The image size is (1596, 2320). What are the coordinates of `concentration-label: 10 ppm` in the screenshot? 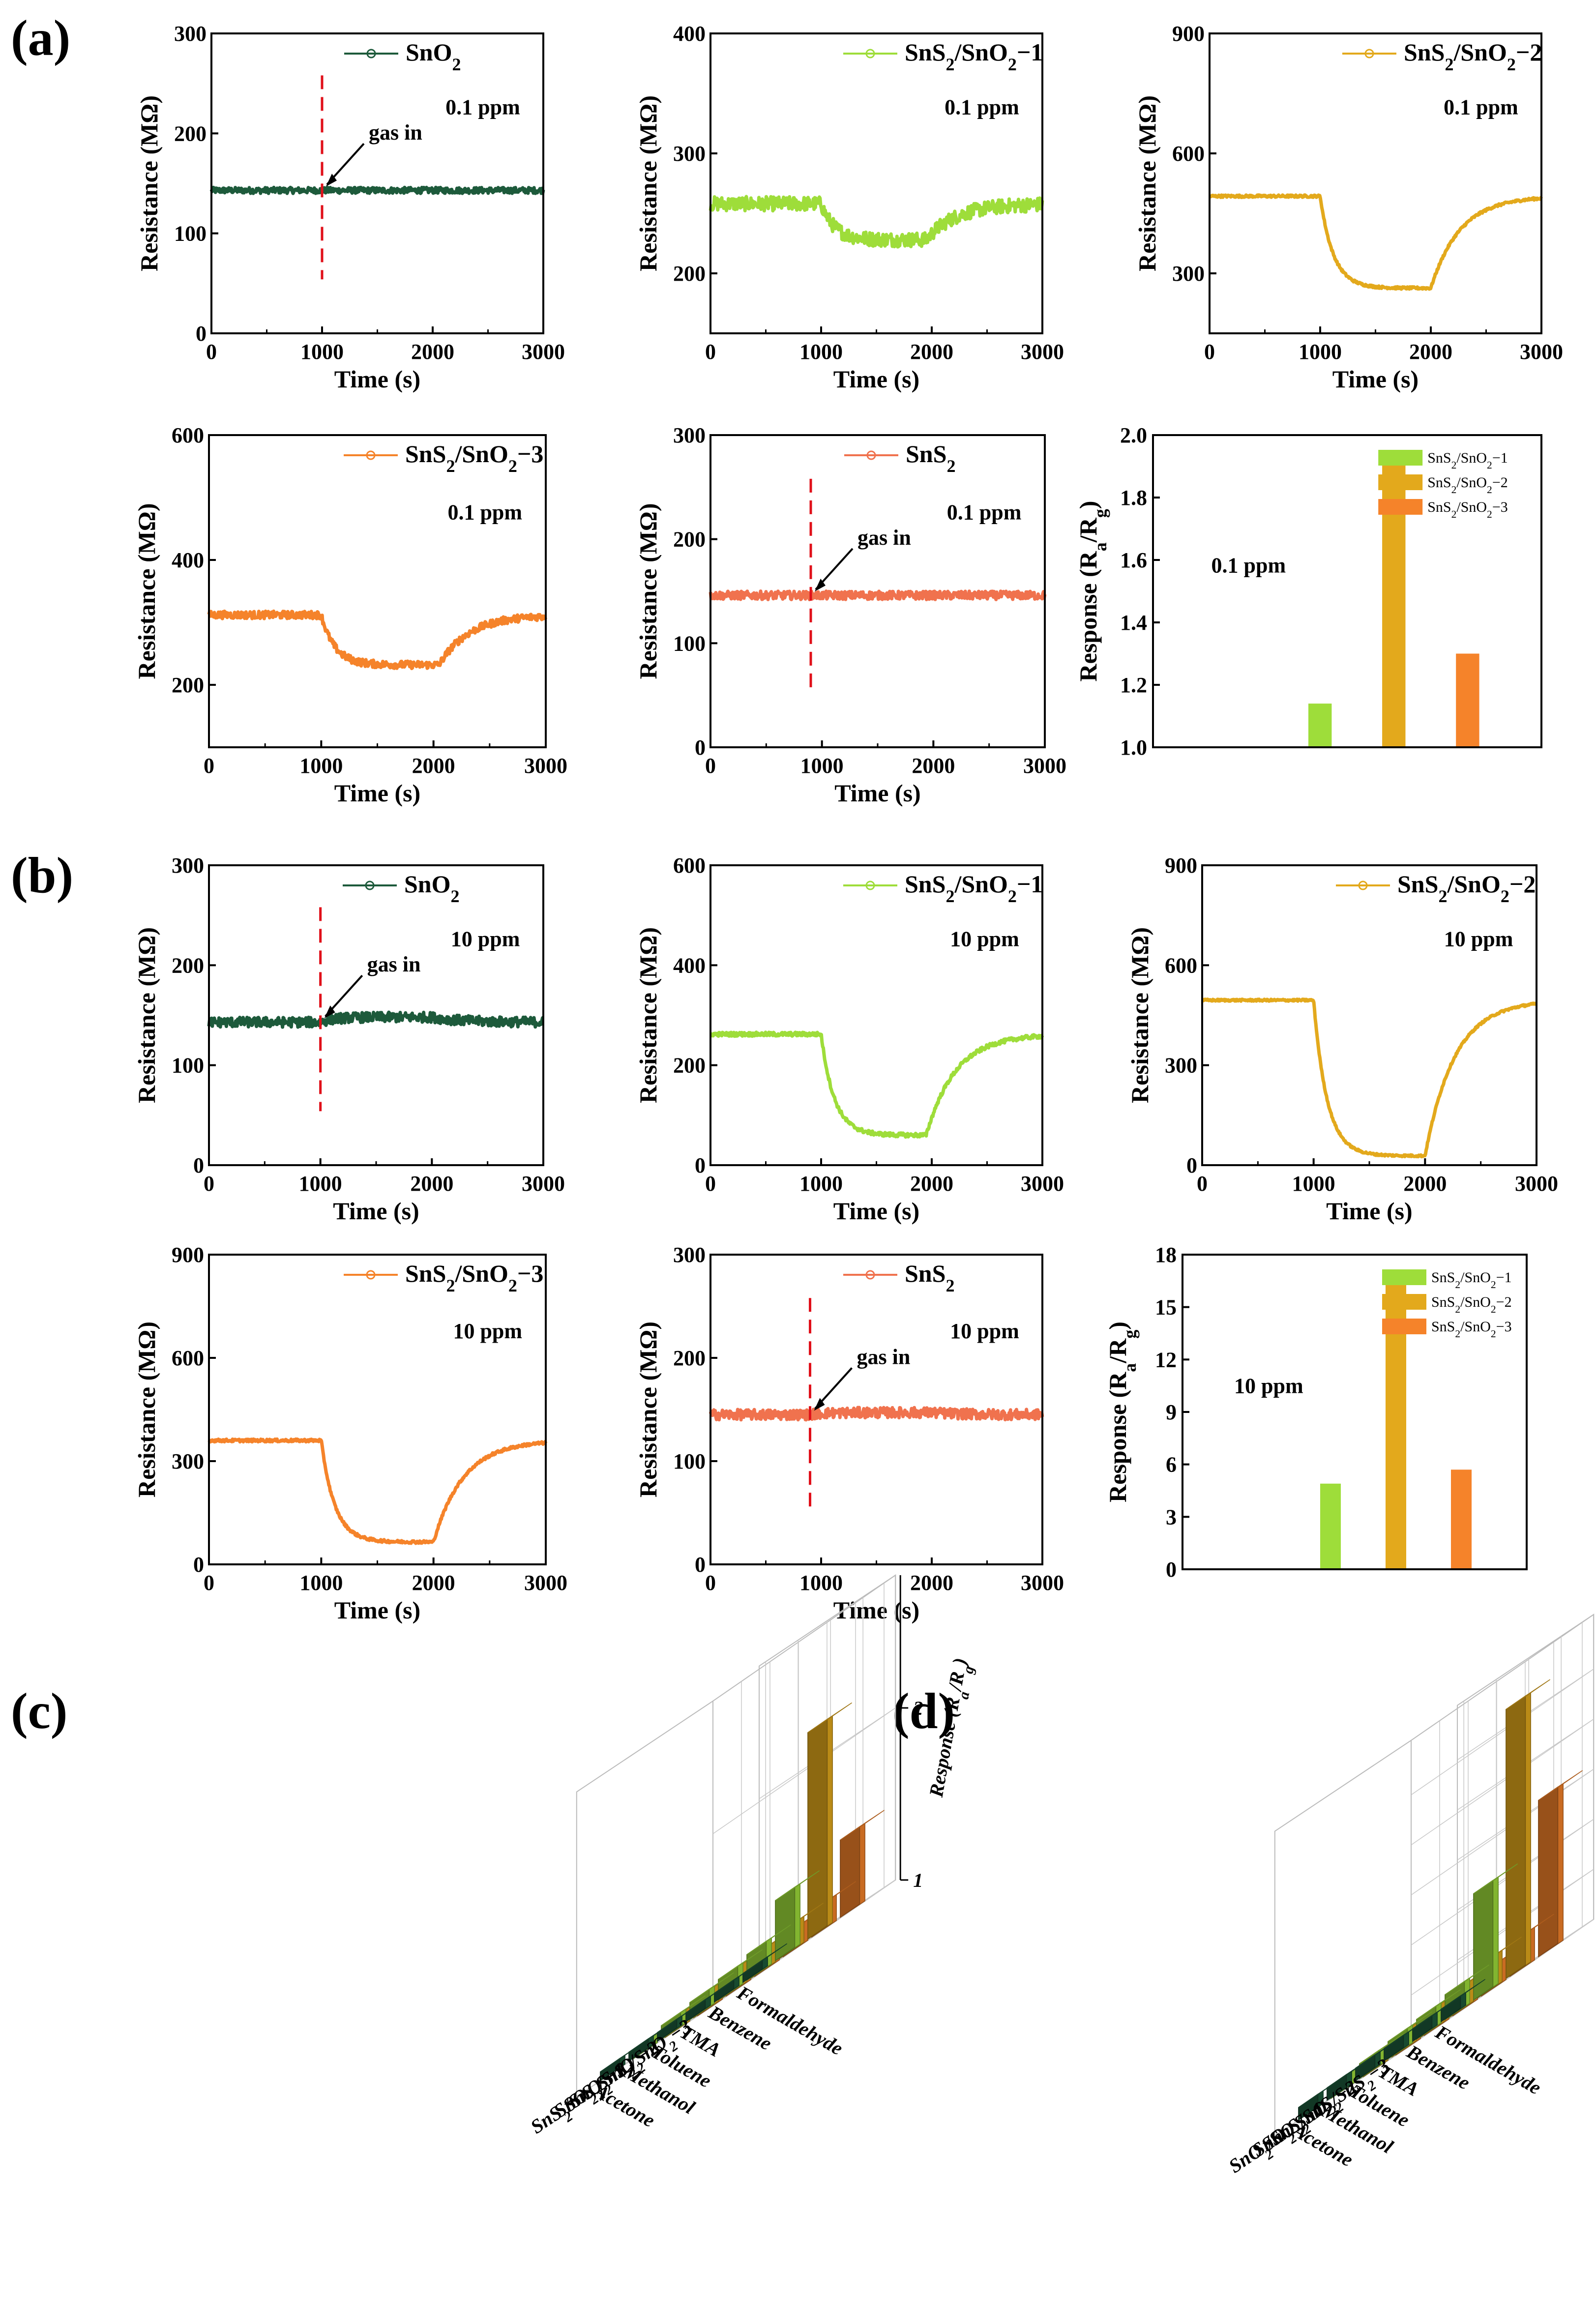 It's located at (485, 939).